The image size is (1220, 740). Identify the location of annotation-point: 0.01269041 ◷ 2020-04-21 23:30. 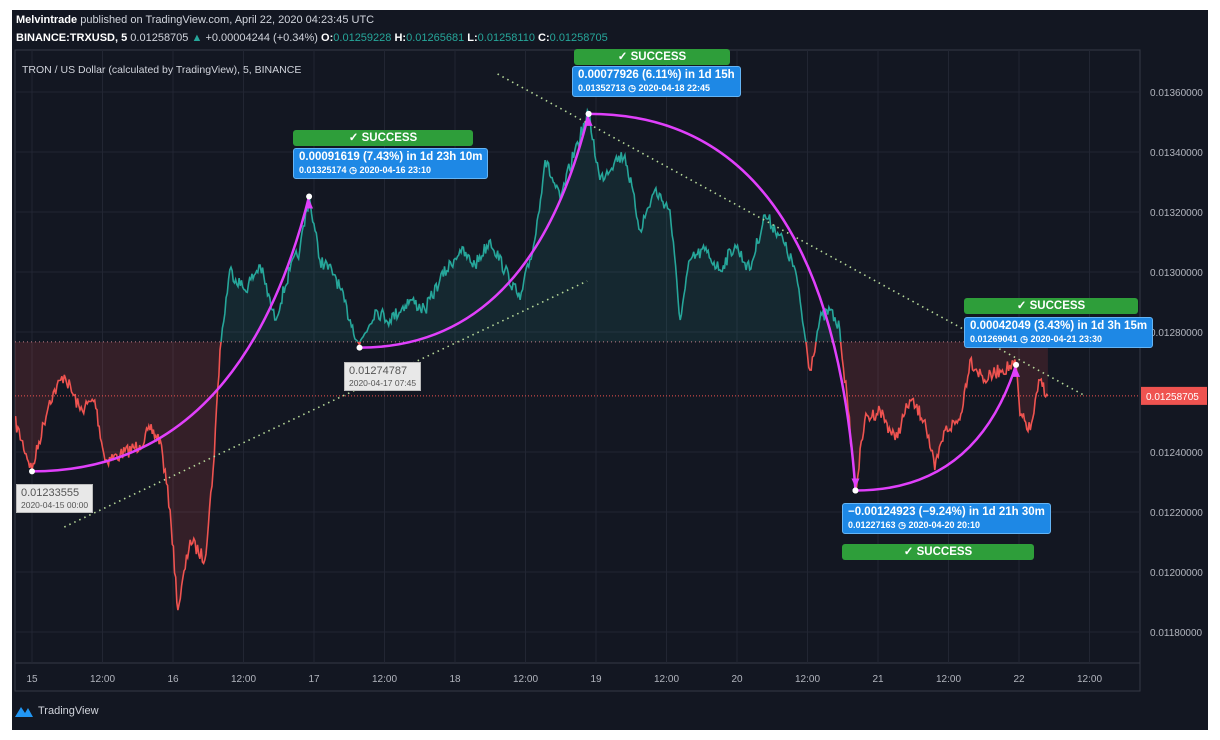
(1058, 339).